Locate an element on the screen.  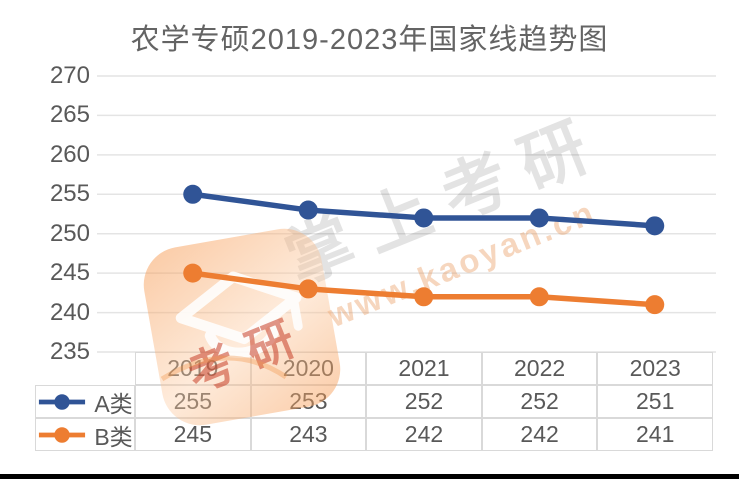
table-cell-b-2019: 245 is located at coordinates (193, 434).